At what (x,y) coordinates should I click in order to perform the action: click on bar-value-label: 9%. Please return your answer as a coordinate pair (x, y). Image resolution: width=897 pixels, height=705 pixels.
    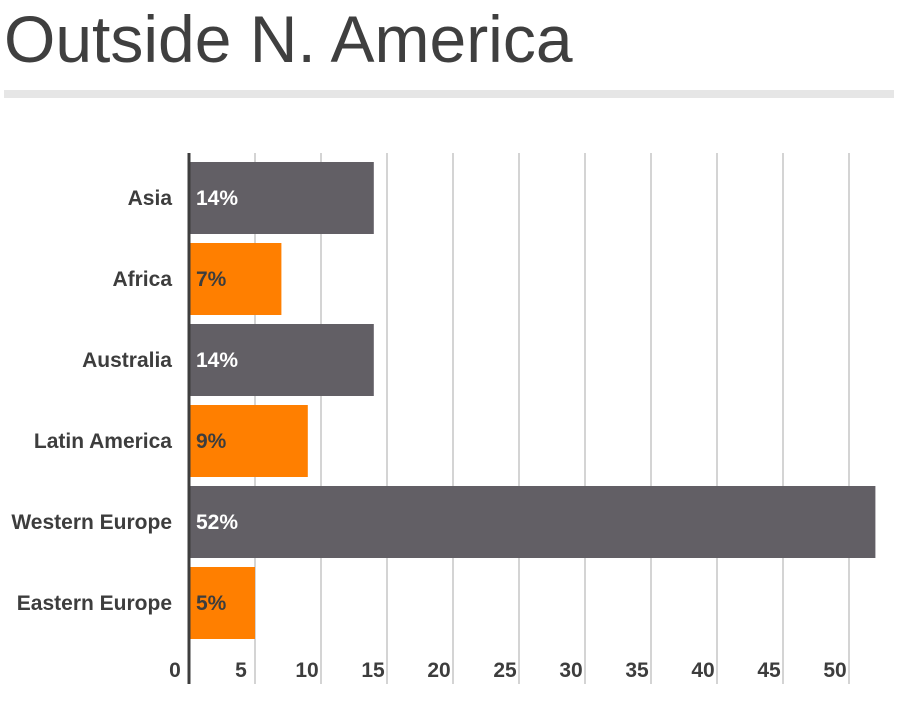
    Looking at the image, I should click on (211, 441).